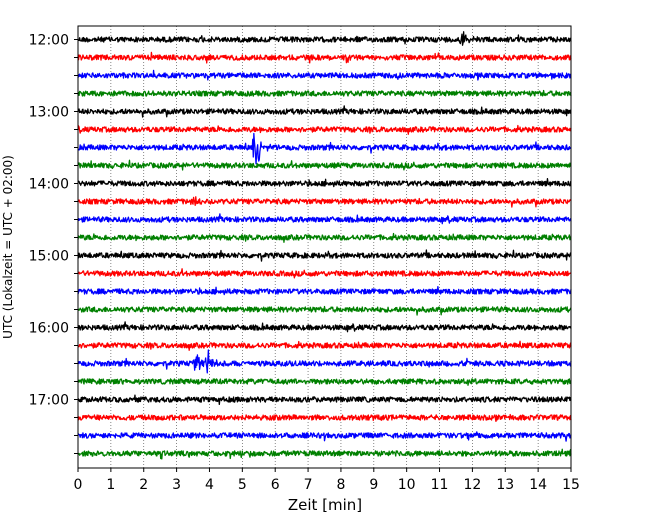 The image size is (650, 520). What do you see at coordinates (324, 165) in the screenshot?
I see `trace-13:45` at bounding box center [324, 165].